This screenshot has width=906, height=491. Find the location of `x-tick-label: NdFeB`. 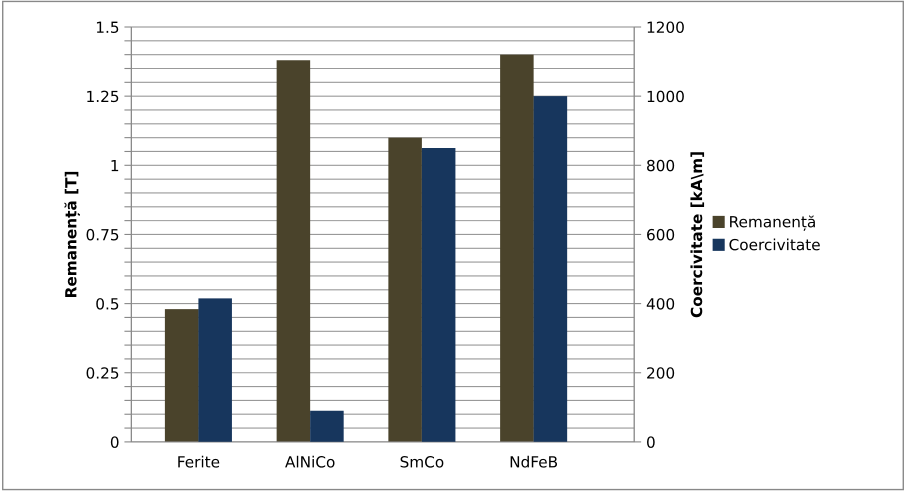

x-tick-label: NdFeB is located at coordinates (534, 462).